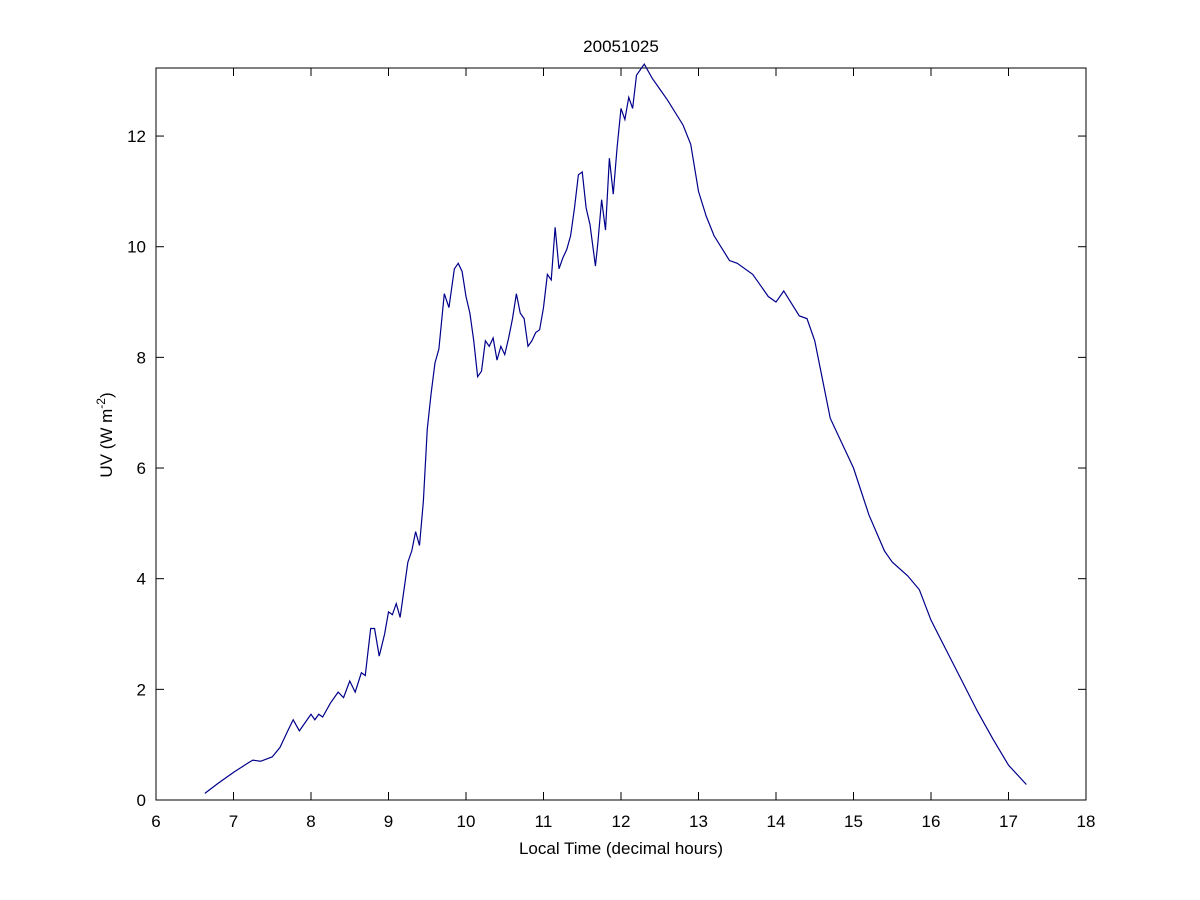 Image resolution: width=1200 pixels, height=900 pixels. What do you see at coordinates (698, 821) in the screenshot?
I see `x-tick-label: 13` at bounding box center [698, 821].